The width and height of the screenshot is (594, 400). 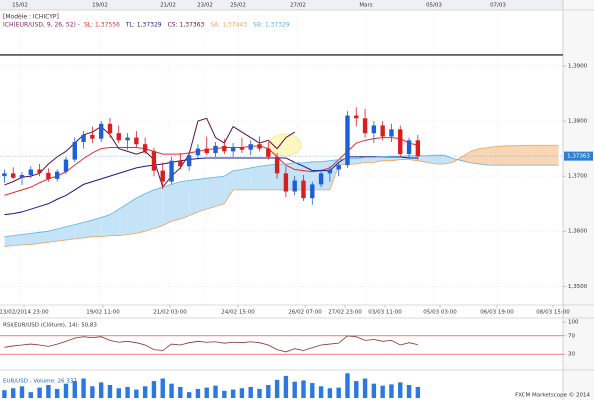 I want to click on legend-entry: CS: 1,37363, so click(x=186, y=25).